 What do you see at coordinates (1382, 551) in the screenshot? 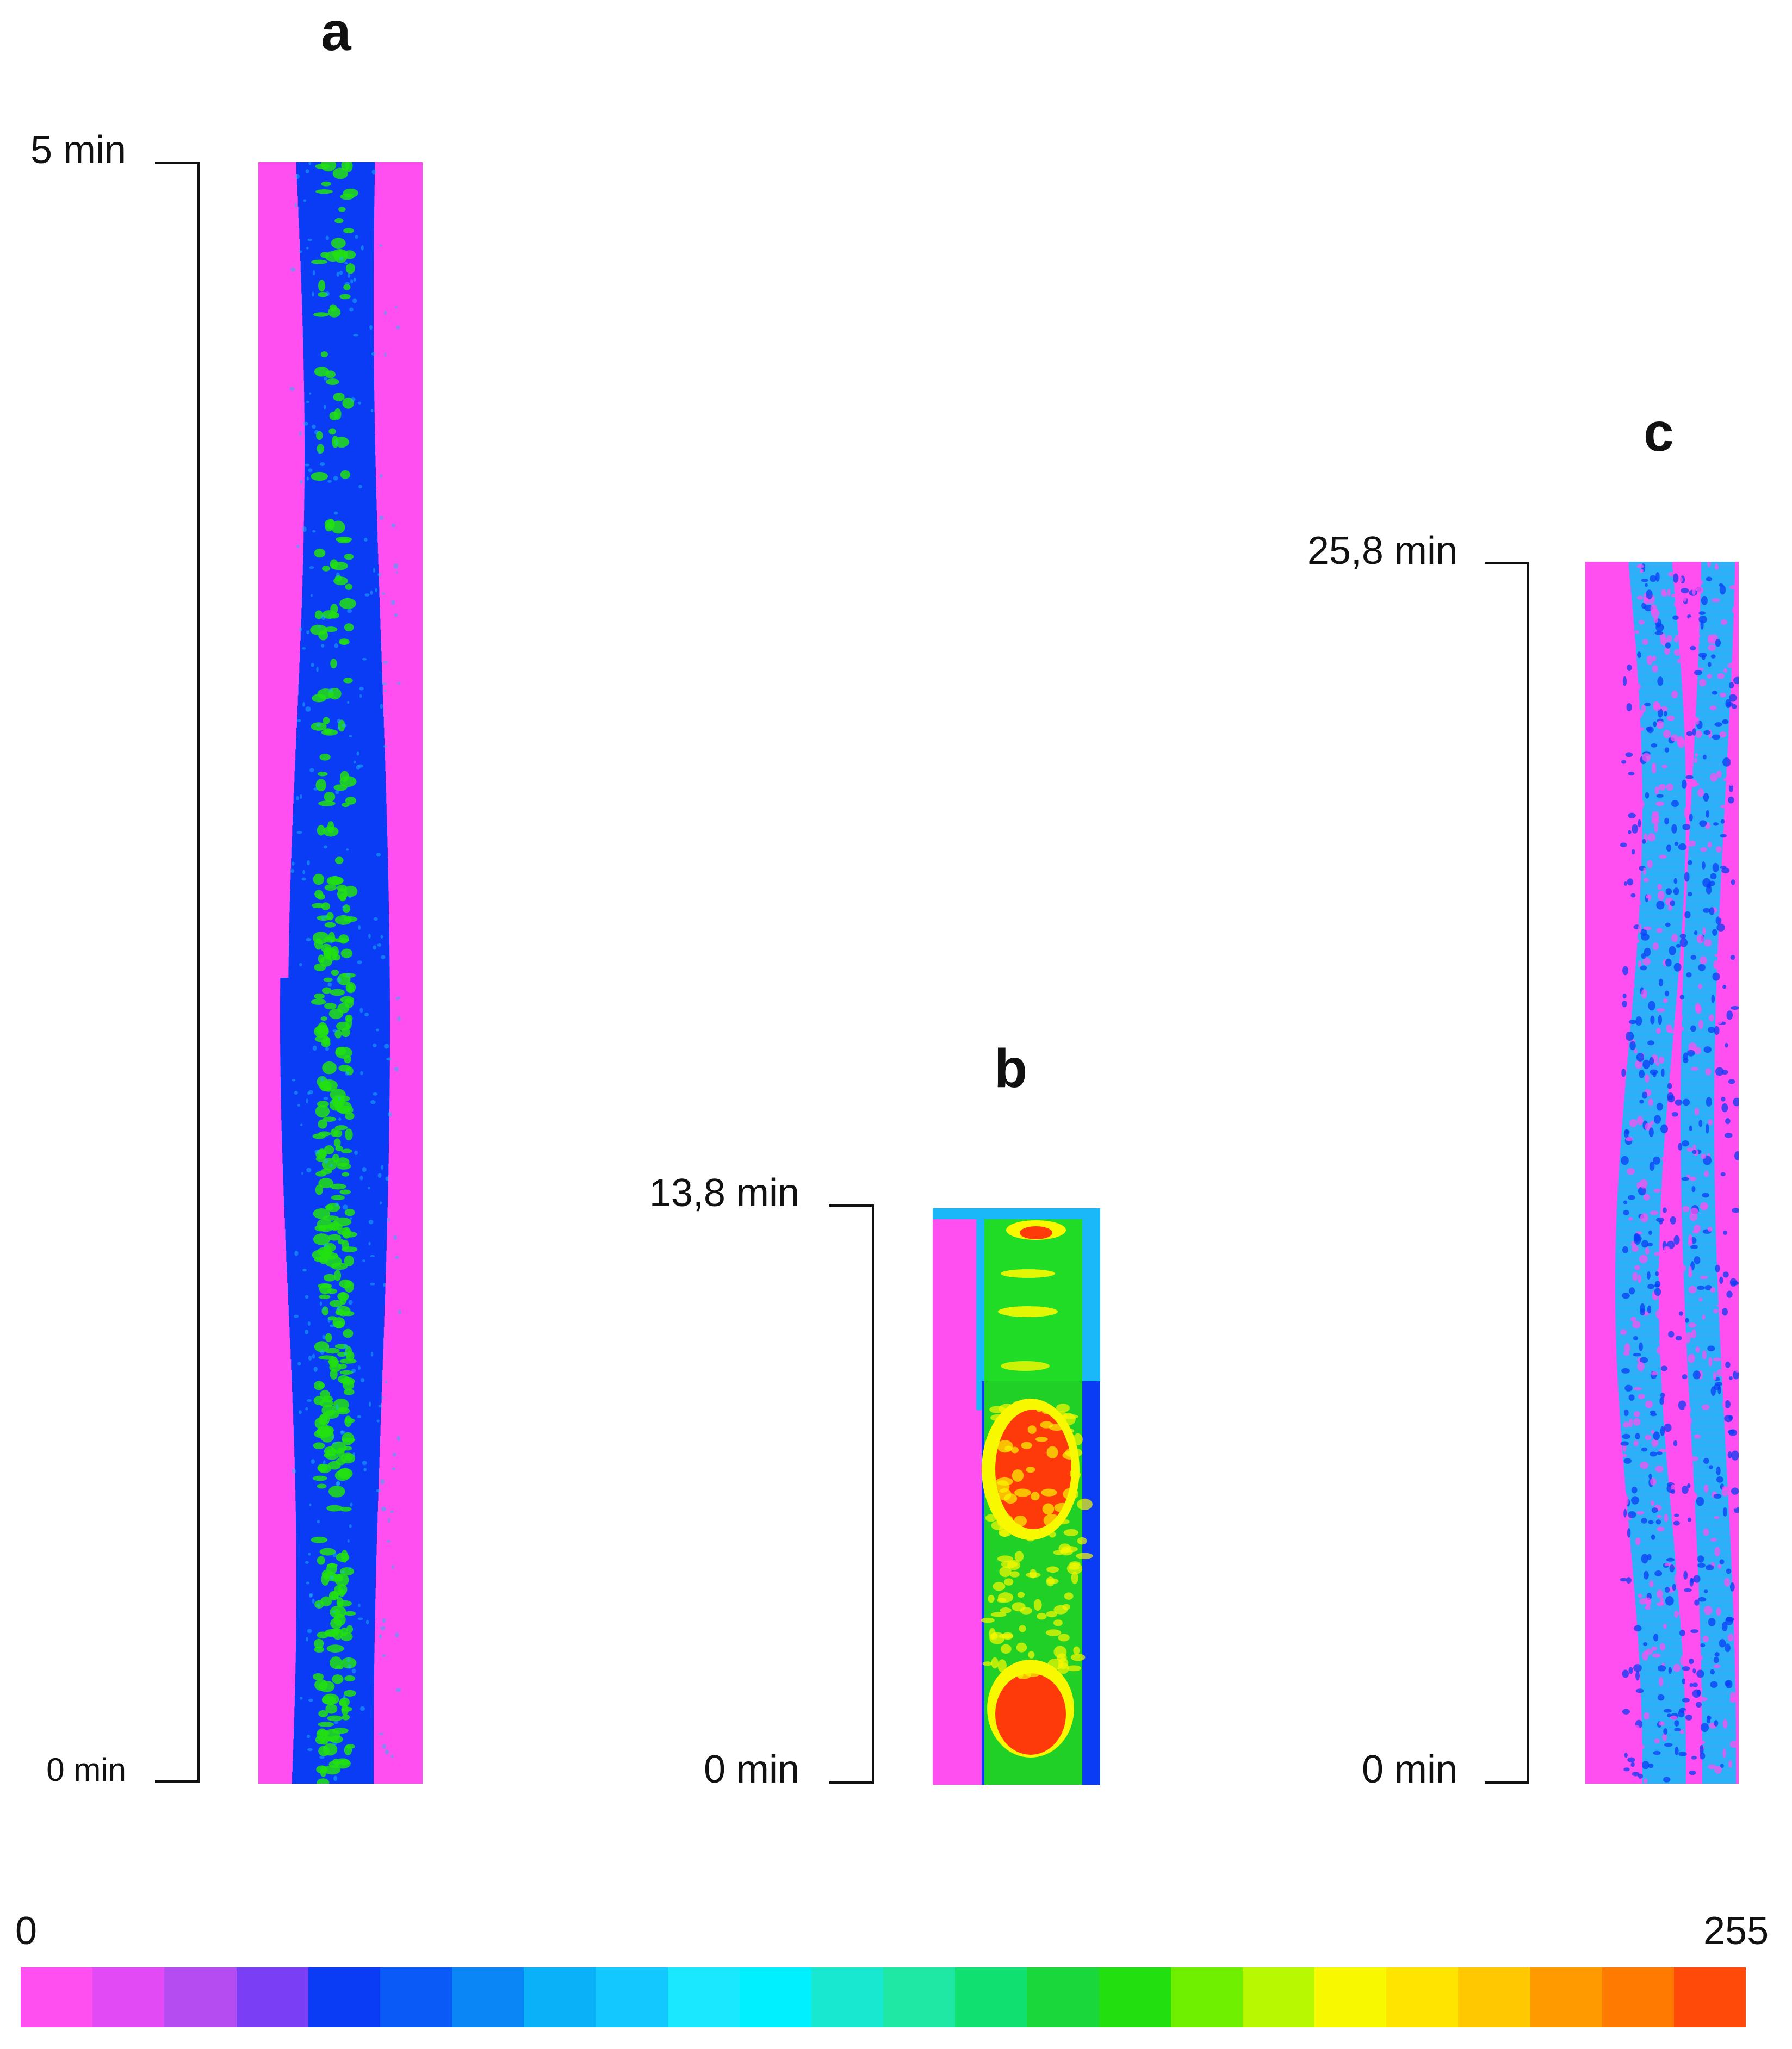
I see `panel-c-top-time: 25,8 min` at bounding box center [1382, 551].